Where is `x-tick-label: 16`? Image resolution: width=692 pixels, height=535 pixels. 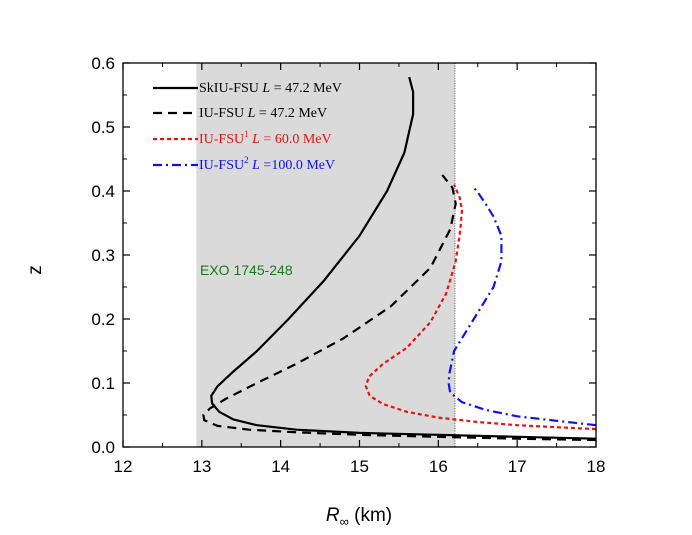
x-tick-label: 16 is located at coordinates (438, 466).